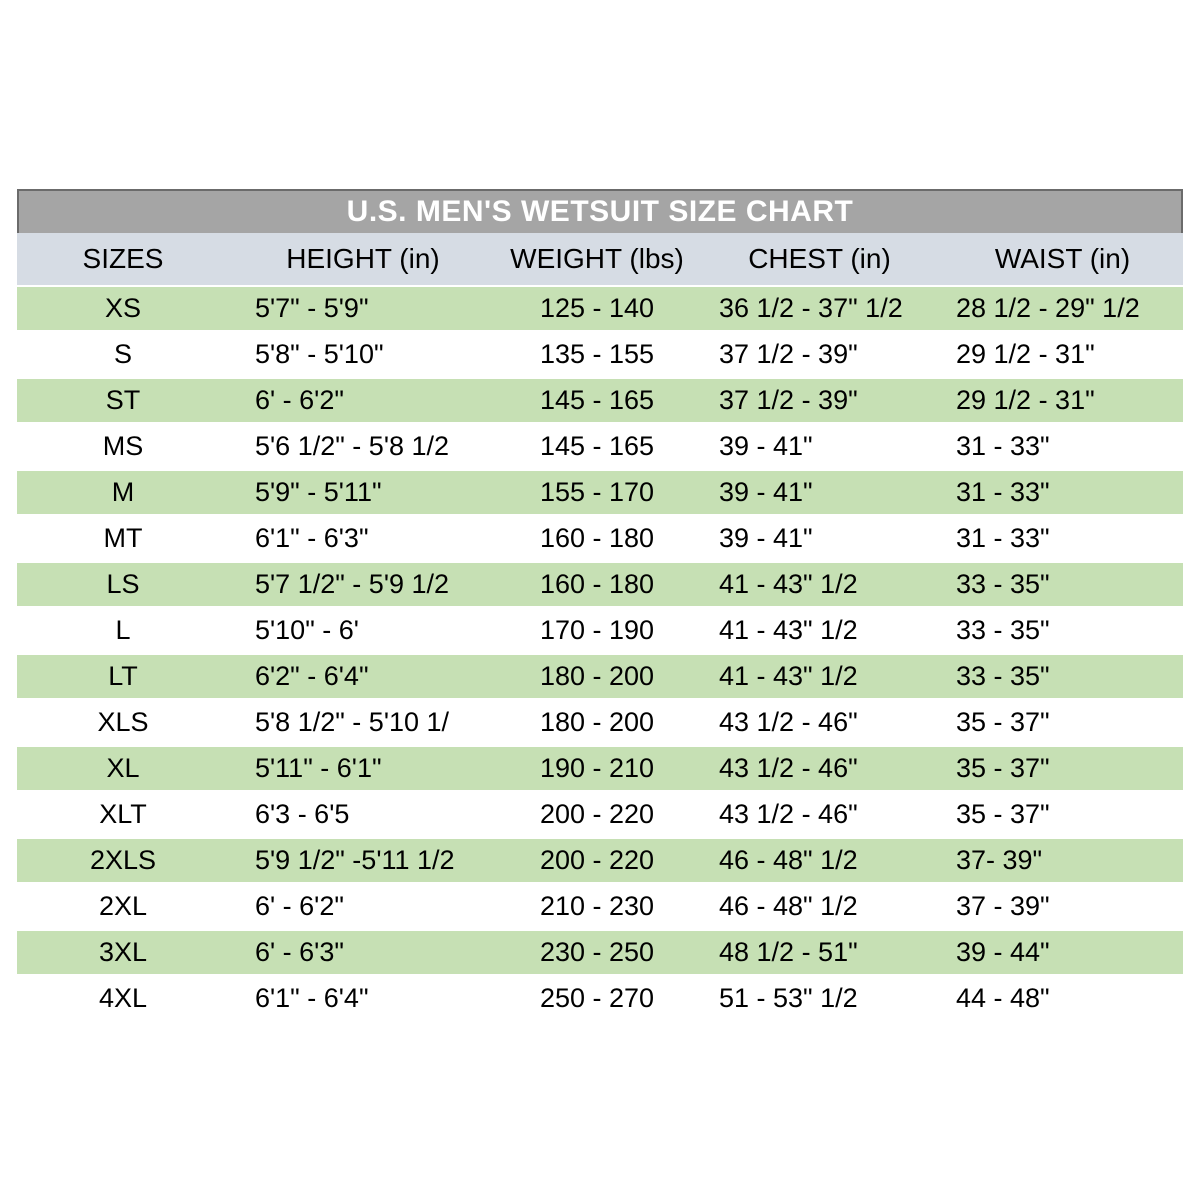 The height and width of the screenshot is (1200, 1200). Describe the element at coordinates (597, 768) in the screenshot. I see `cell-weight: 190 - 210` at that location.